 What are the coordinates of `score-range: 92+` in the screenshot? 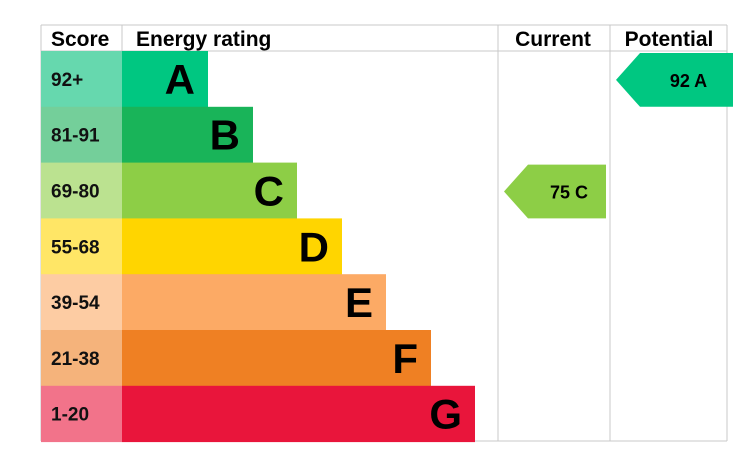 It's located at (67, 80).